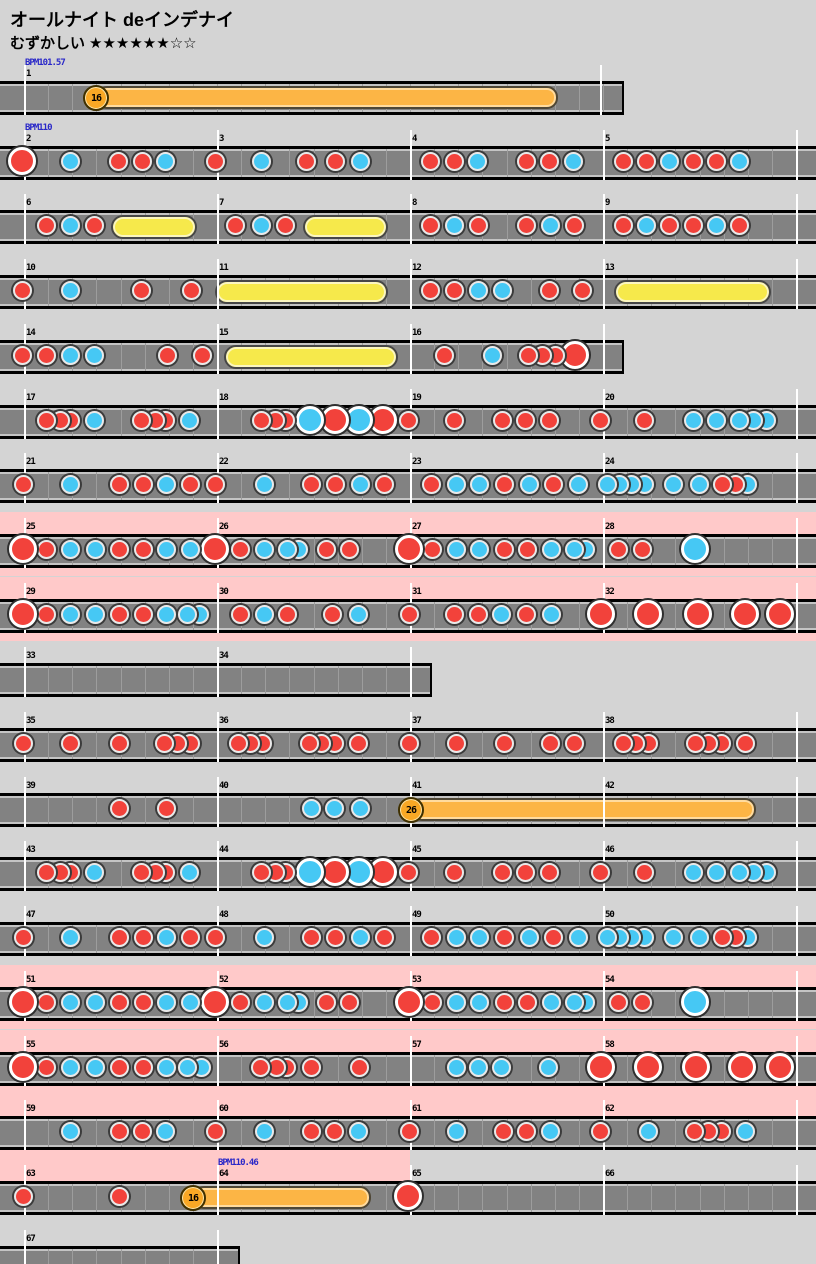  I want to click on note-track, so click(120, 1255).